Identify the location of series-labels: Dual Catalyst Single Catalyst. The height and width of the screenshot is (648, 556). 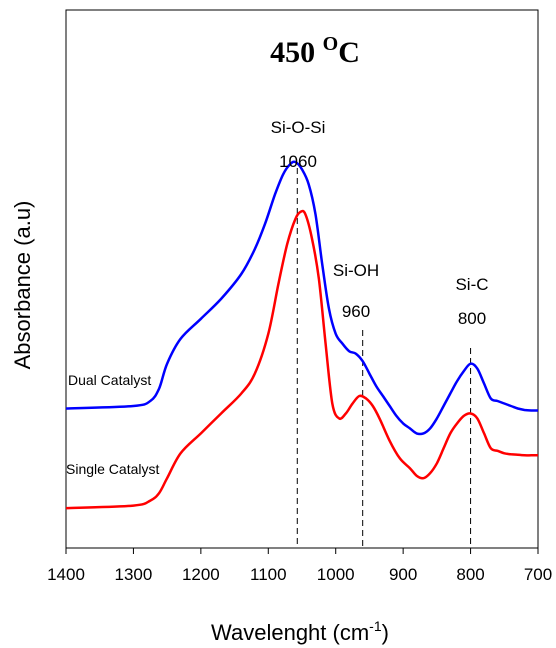
(112, 424).